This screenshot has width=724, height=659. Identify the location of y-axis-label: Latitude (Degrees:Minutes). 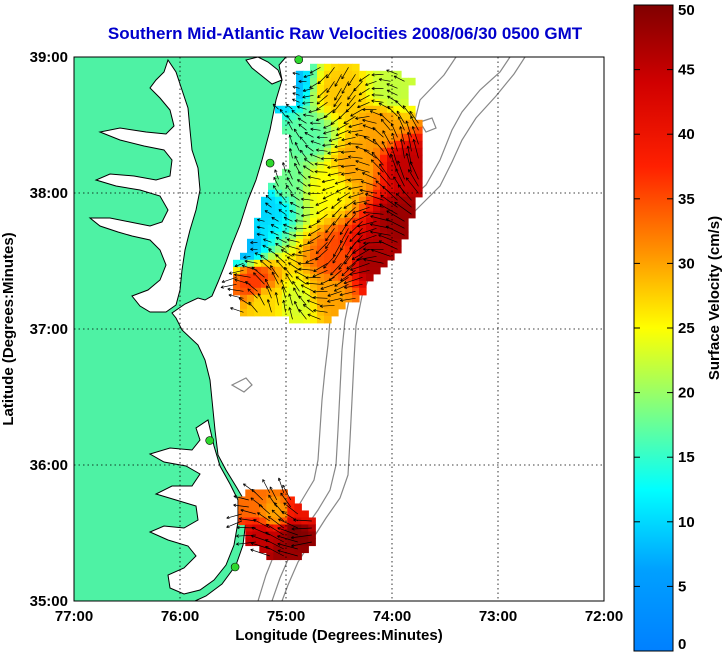
(8, 328).